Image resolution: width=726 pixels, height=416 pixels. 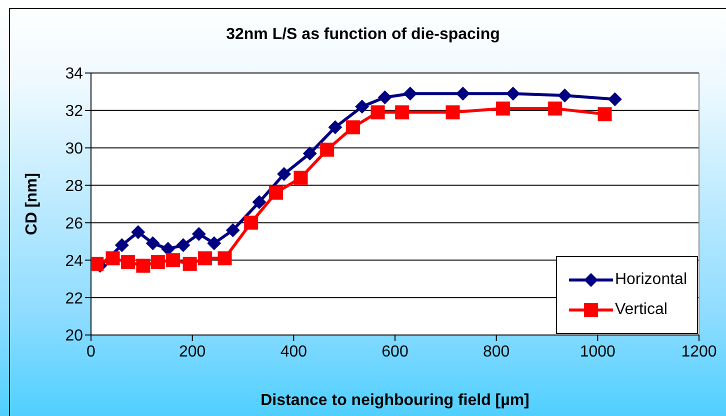 I want to click on y-tick-label: 32, so click(x=74, y=111).